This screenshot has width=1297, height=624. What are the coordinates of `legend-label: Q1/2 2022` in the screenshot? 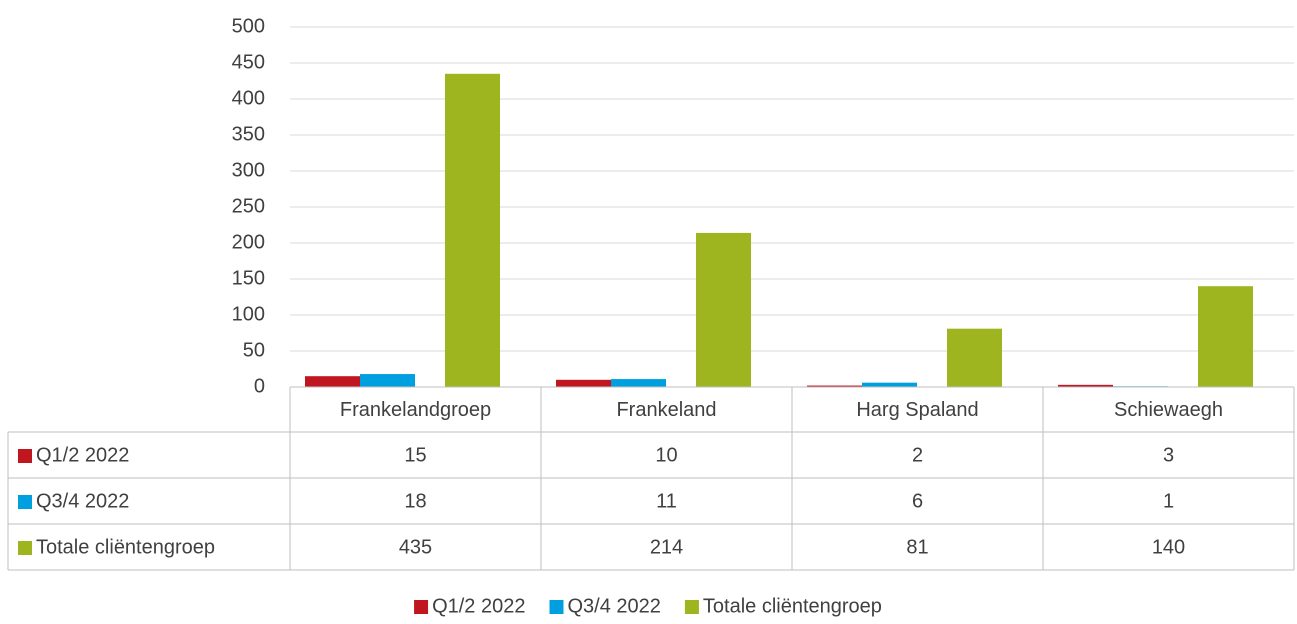 It's located at (478, 606).